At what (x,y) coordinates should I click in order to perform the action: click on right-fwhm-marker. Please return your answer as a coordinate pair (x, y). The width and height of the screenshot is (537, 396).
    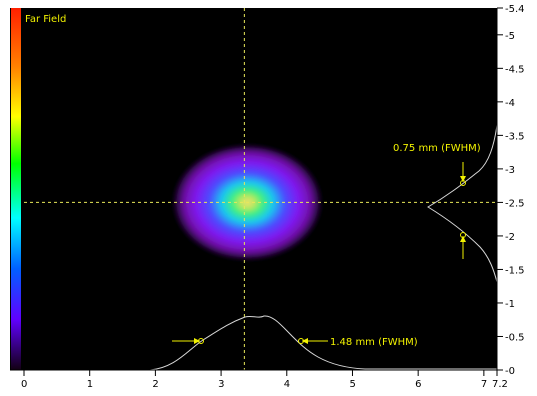
    Looking at the image, I should click on (301, 341).